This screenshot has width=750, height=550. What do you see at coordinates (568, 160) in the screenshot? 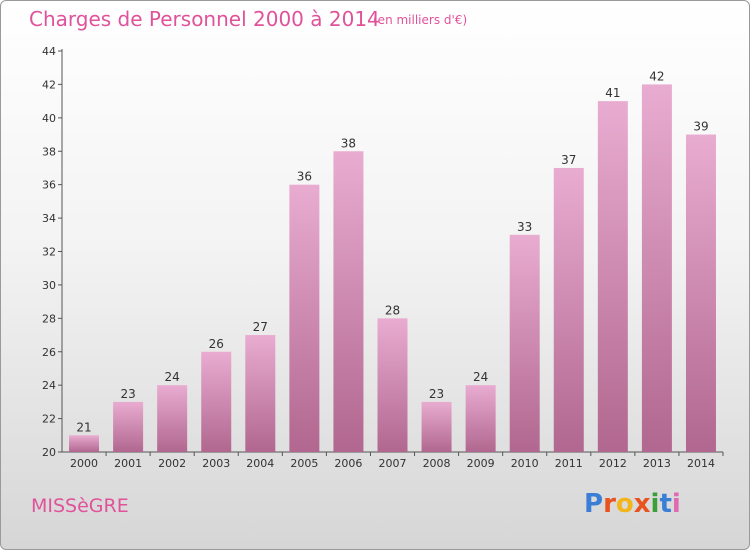
I see `data-label: 37` at bounding box center [568, 160].